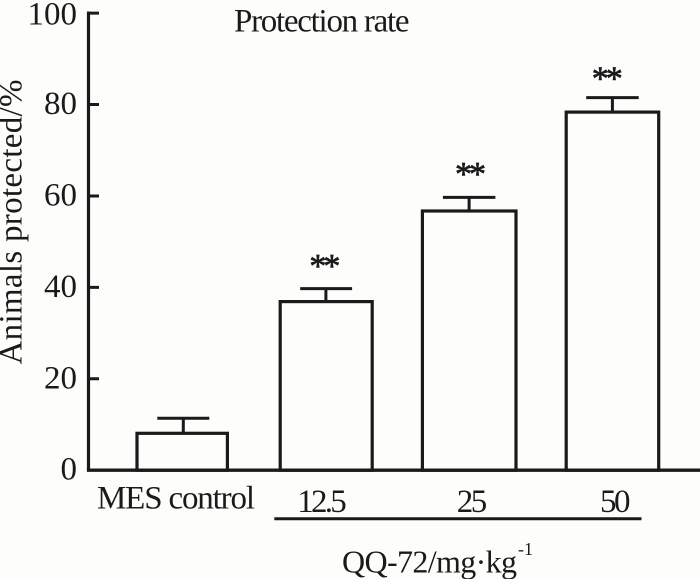 This screenshot has height=579, width=700. Describe the element at coordinates (60, 104) in the screenshot. I see `svg-text: 80` at that location.